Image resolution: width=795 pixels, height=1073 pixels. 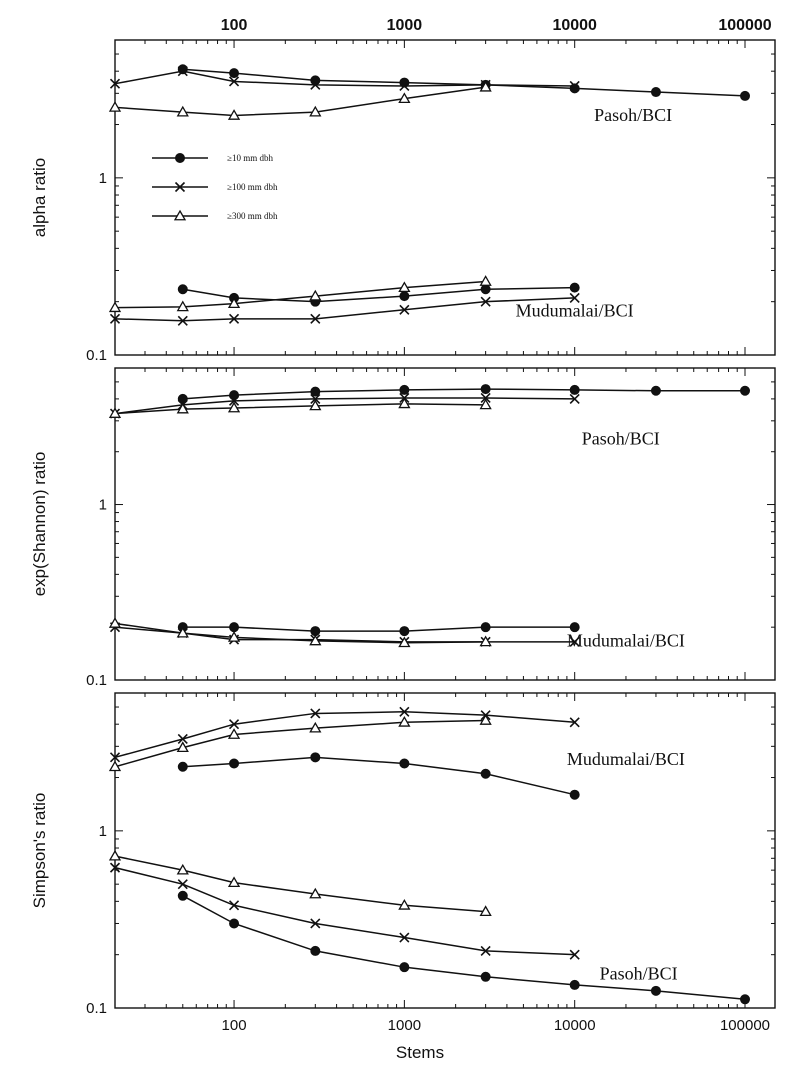 I want to click on legend-label: ≥100 mm dbh, so click(x=252, y=187).